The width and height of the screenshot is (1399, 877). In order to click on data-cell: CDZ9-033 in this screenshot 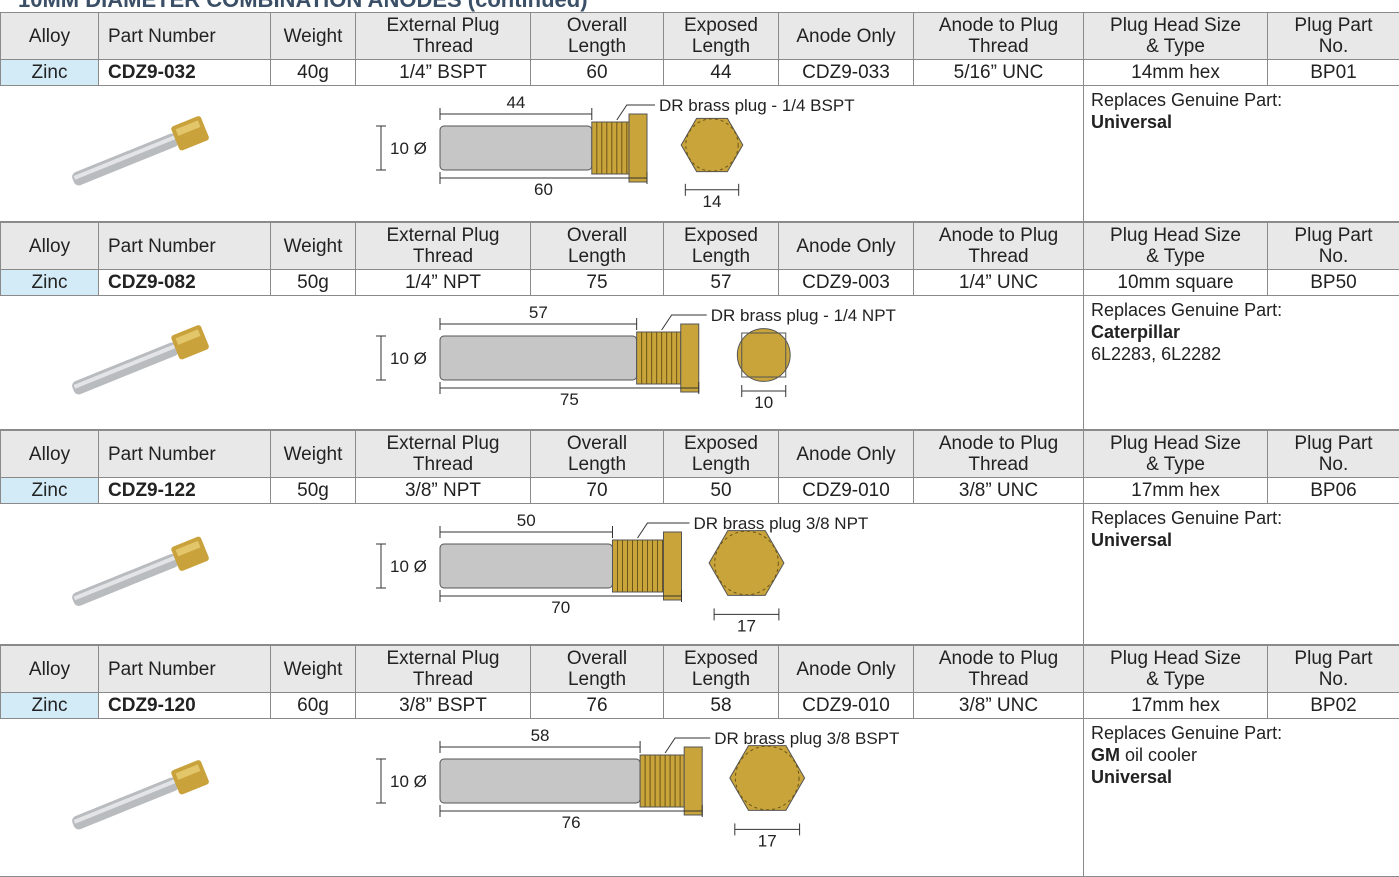, I will do `click(846, 72)`.